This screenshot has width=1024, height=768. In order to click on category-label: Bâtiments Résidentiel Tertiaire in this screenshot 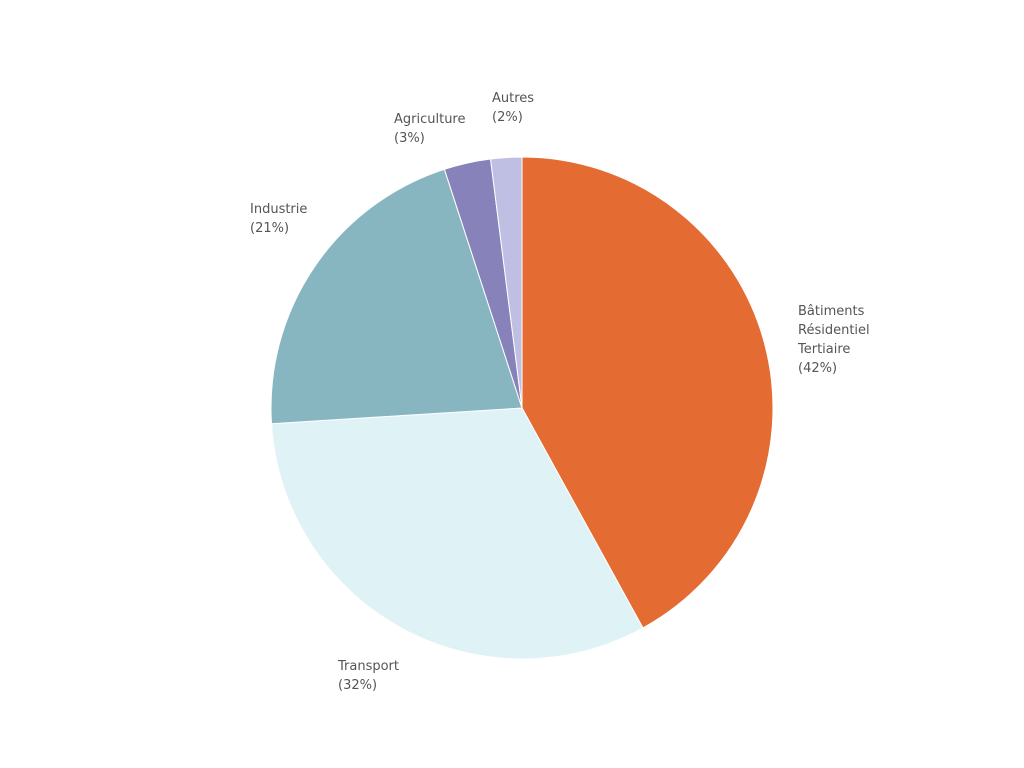, I will do `click(834, 330)`.